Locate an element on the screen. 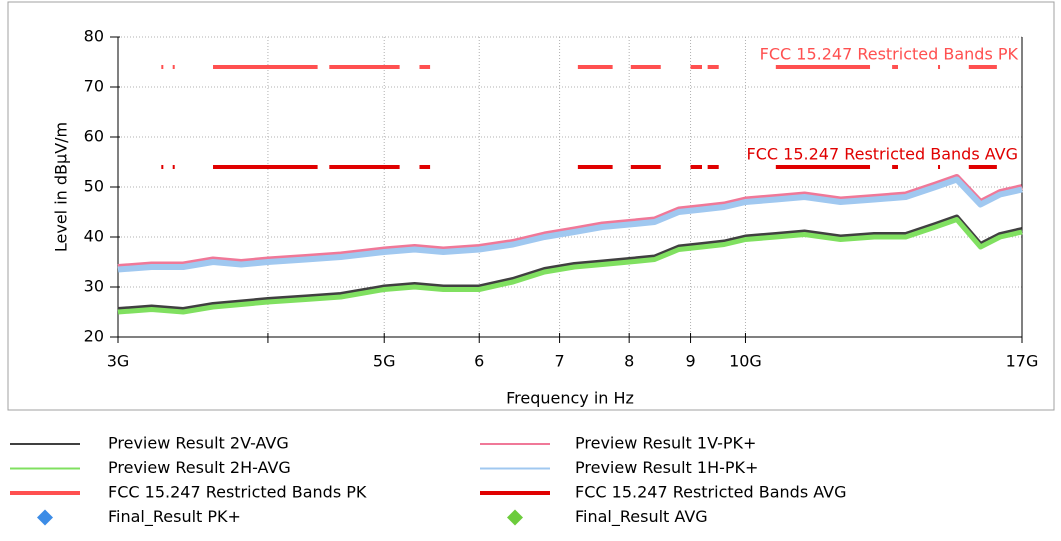 Image resolution: width=1061 pixels, height=541 pixels. legend-label: FCC 15.247 Restricted Bands AVG is located at coordinates (711, 492).